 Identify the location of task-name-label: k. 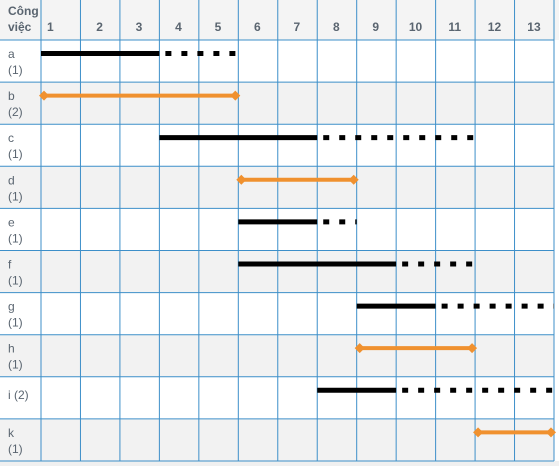
(11, 433).